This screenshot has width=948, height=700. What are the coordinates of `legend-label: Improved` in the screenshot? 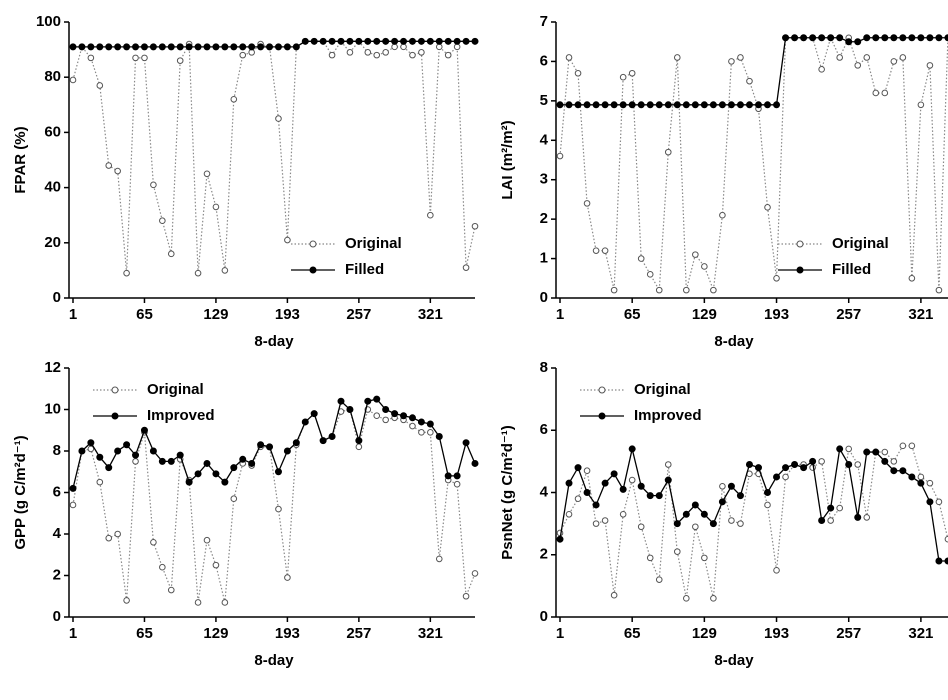 It's located at (668, 415).